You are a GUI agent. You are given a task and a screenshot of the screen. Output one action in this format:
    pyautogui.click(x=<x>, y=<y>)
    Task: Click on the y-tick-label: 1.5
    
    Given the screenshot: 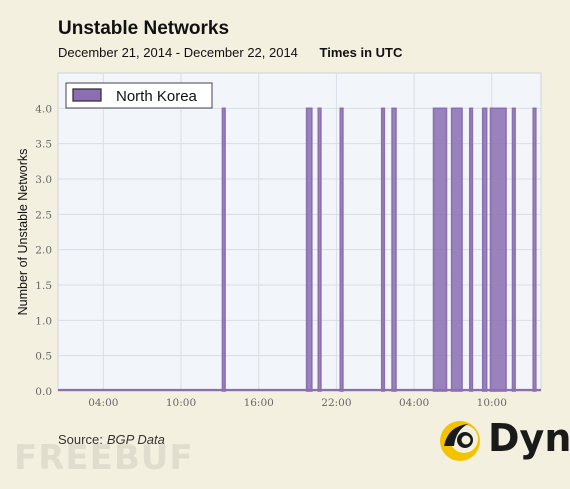 What is the action you would take?
    pyautogui.click(x=43, y=286)
    